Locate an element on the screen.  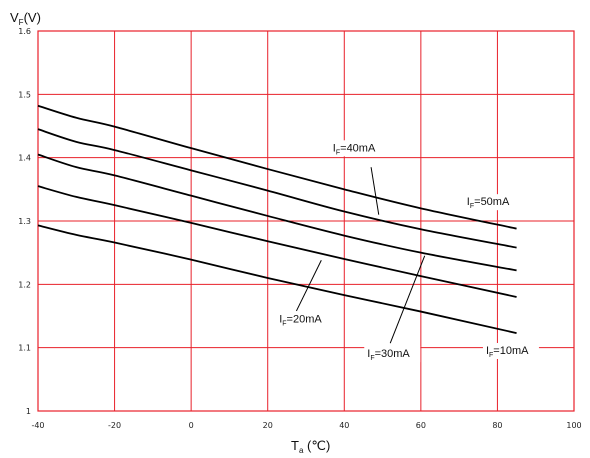
x-axis-label: Ta (℃) is located at coordinates (310, 446).